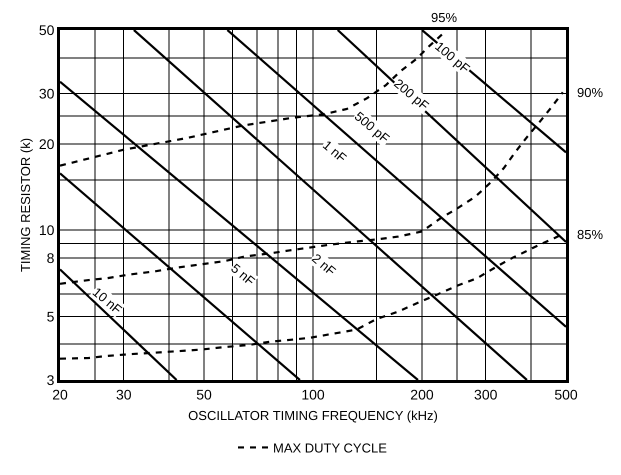 The image size is (621, 475). What do you see at coordinates (411, 95) in the screenshot?
I see `annotation: 200 pF` at bounding box center [411, 95].